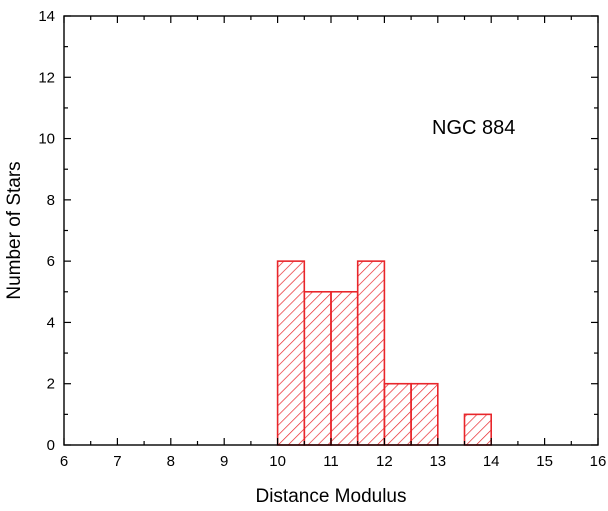 This screenshot has width=608, height=511. I want to click on y-tick-label: 14, so click(46, 16).